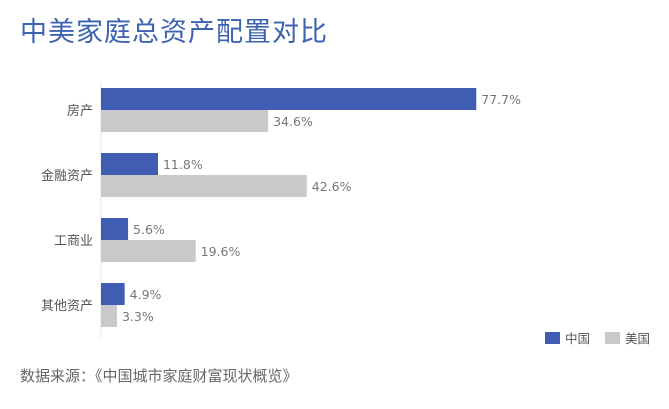  I want to click on category-label: 其他资产, so click(67, 306).